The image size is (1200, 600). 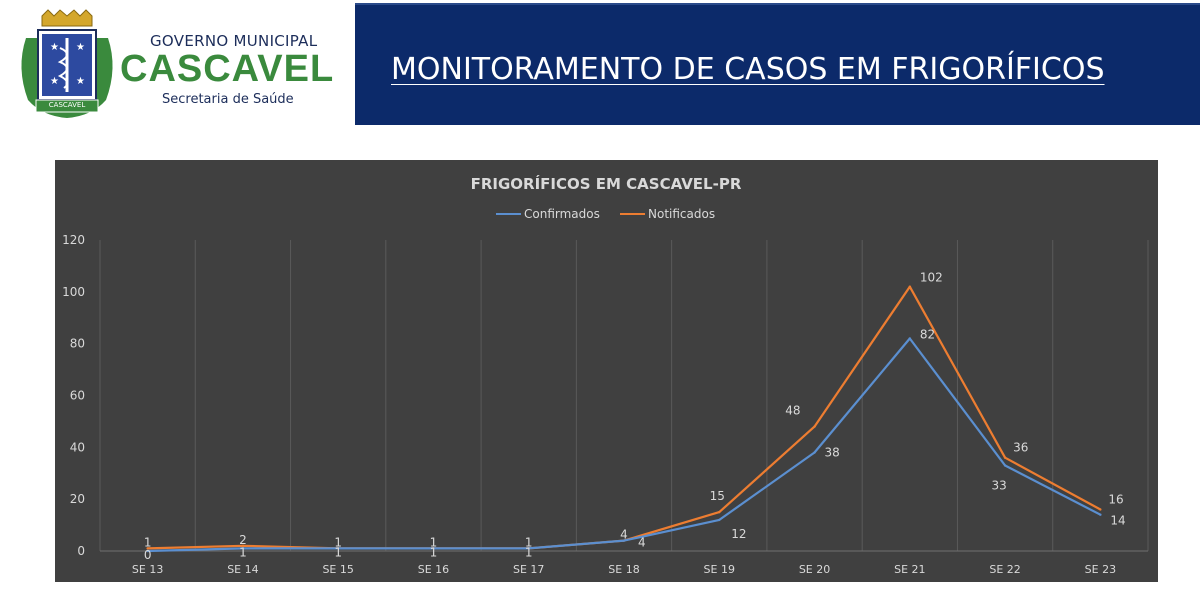 I want to click on chart-title: FRIGORÍFICOS EM CASCAVEL-PR, so click(x=606, y=183).